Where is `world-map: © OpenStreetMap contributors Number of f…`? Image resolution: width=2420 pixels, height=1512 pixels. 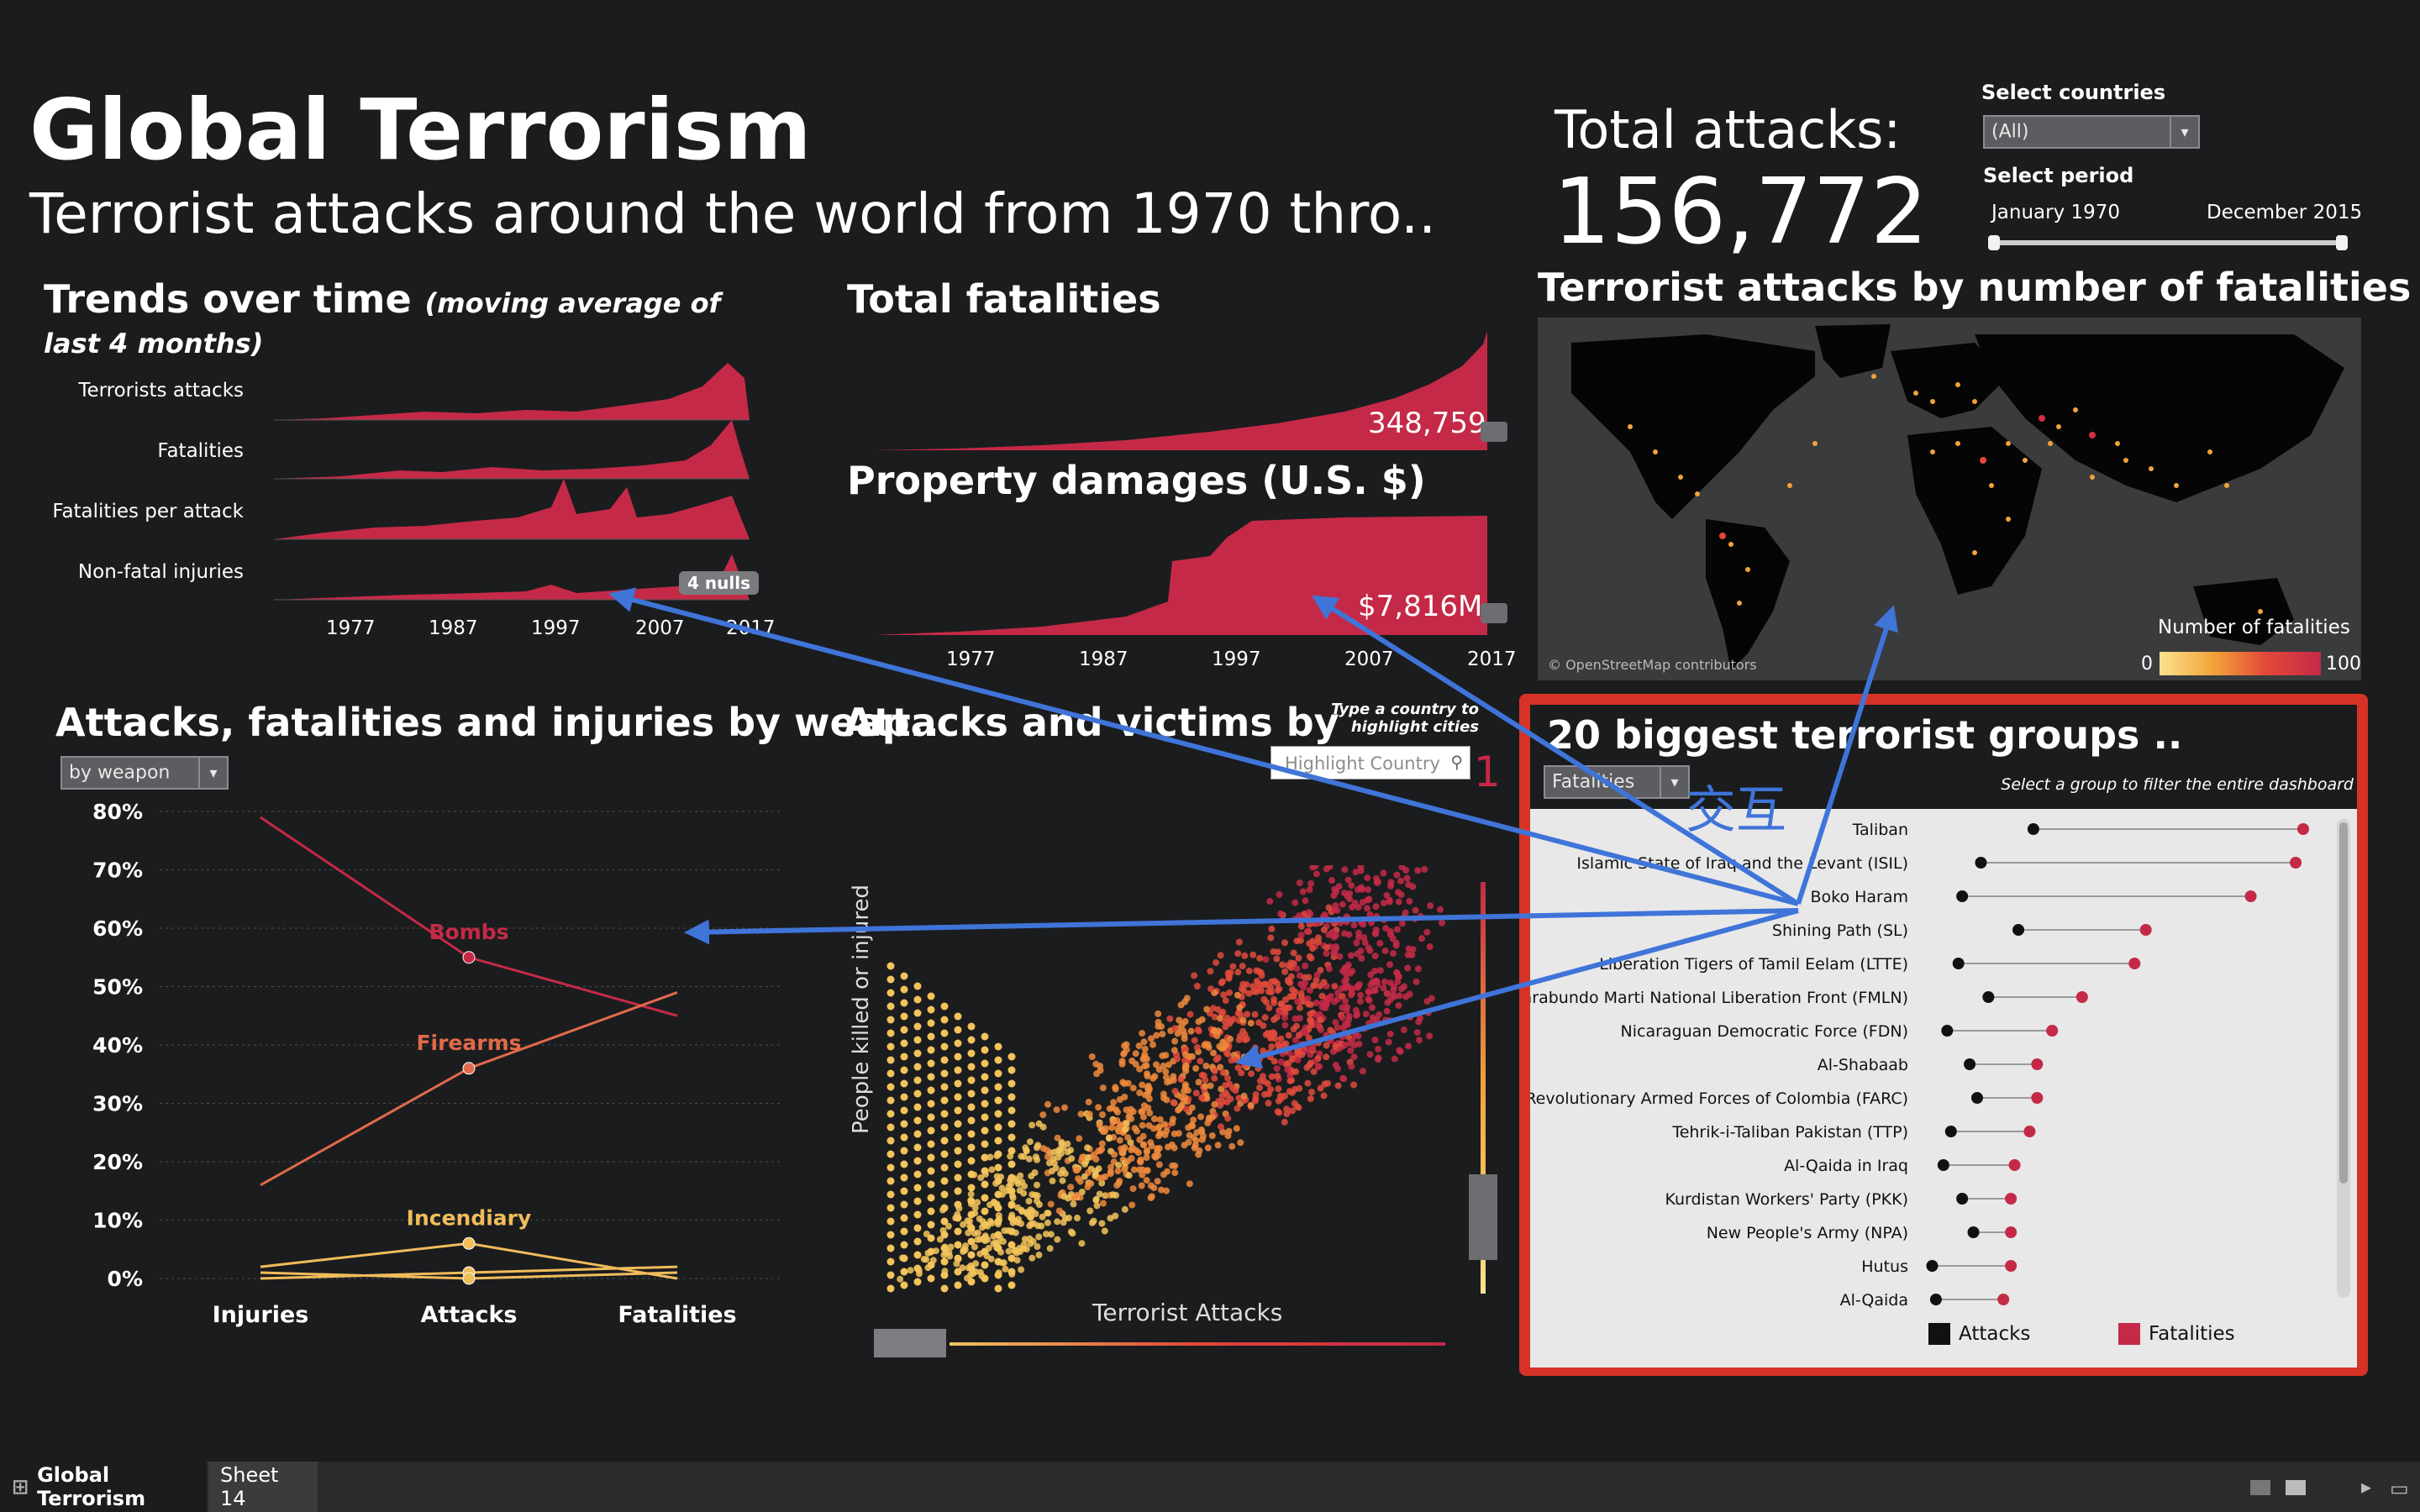 world-map: © OpenStreetMap contributors Number of f… is located at coordinates (1949, 499).